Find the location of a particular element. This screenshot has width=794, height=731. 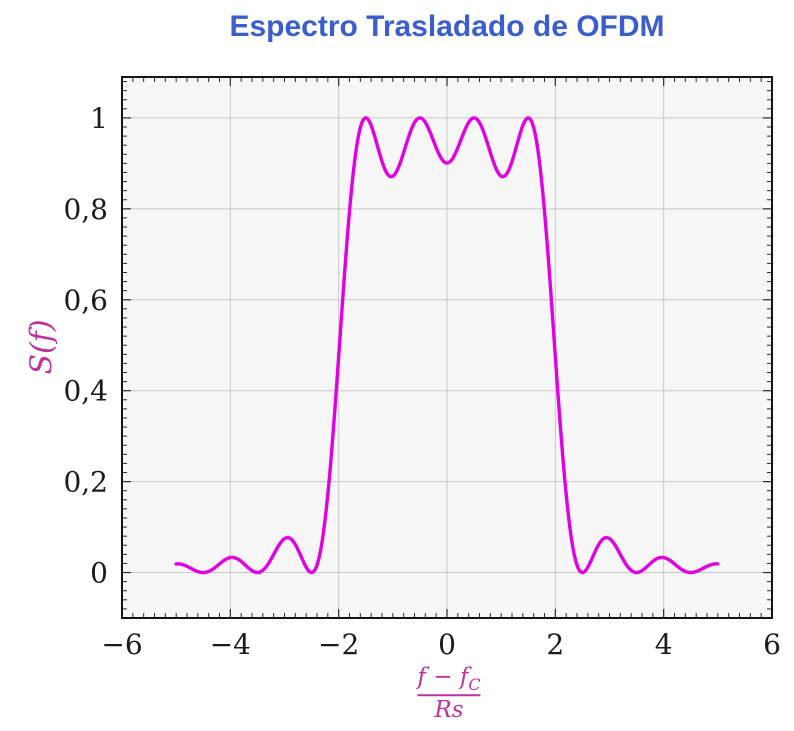

x-axis-label: f − fC Rs is located at coordinates (449, 694).